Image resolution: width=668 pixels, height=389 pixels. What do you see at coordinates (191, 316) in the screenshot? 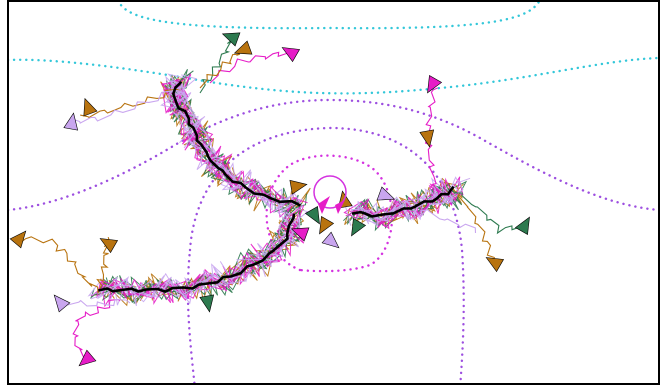
I see `contour-violet-lower` at bounding box center [191, 316].